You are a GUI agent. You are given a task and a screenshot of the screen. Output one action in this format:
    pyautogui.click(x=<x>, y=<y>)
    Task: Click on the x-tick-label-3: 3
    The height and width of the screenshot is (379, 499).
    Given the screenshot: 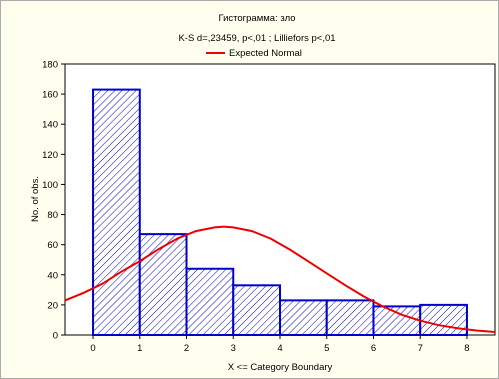 What is the action you would take?
    pyautogui.click(x=233, y=348)
    